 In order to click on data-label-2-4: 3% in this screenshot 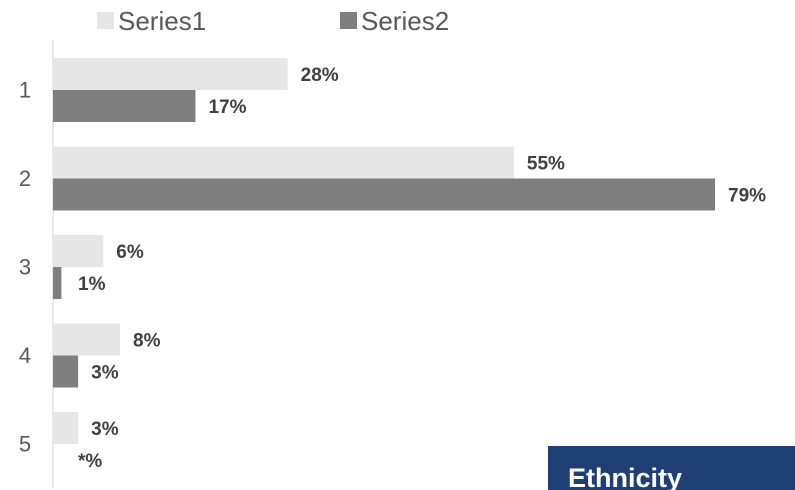, I will do `click(105, 373)`.